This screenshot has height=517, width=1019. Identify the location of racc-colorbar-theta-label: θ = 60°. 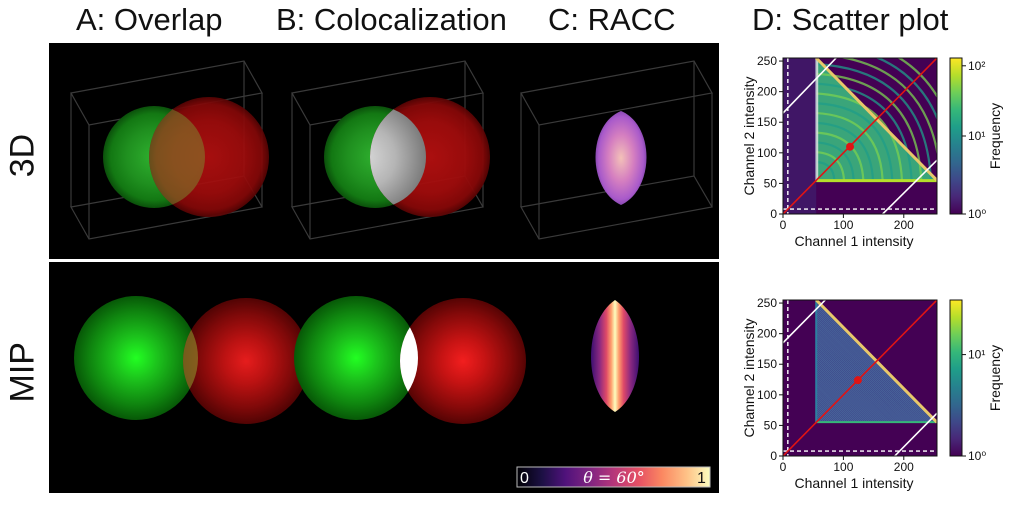
(614, 477).